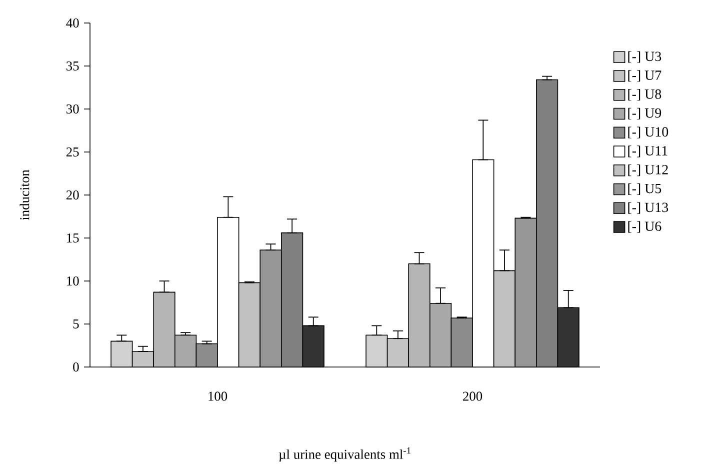 The image size is (718, 467). What do you see at coordinates (72, 195) in the screenshot?
I see `y-tick-label: 20` at bounding box center [72, 195].